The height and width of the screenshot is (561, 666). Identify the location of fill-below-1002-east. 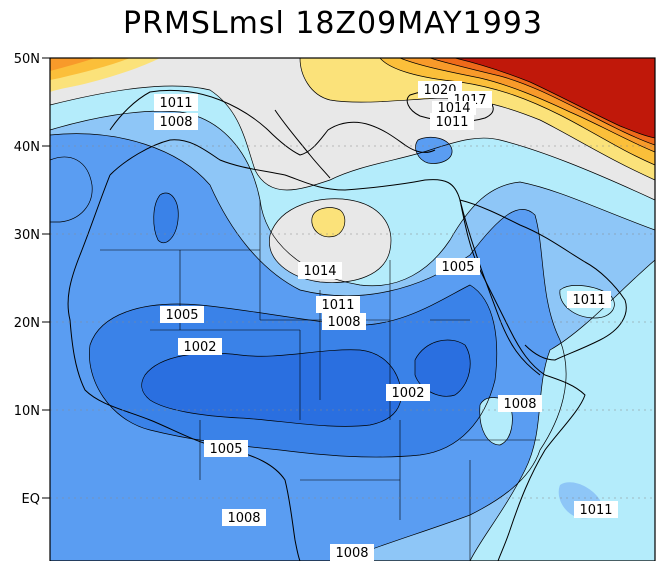
(443, 368).